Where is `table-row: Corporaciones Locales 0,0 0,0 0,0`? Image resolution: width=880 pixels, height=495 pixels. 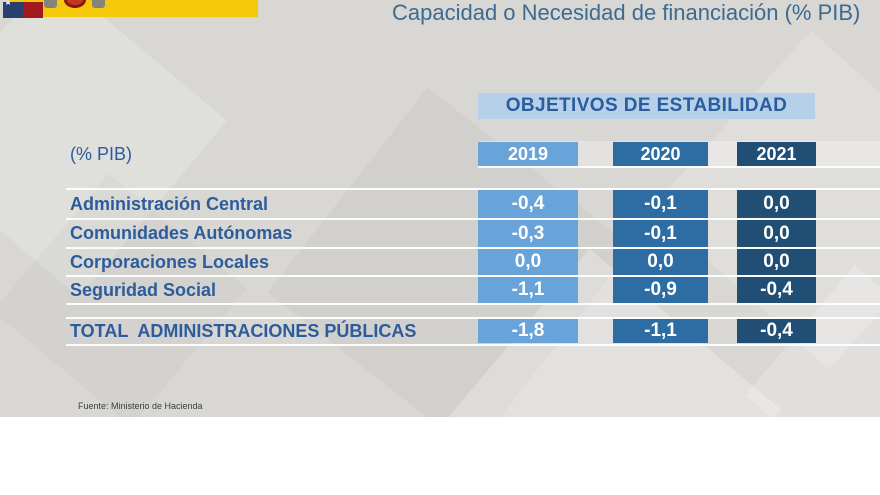
table-row: Corporaciones Locales 0,0 0,0 0,0 is located at coordinates (440, 262).